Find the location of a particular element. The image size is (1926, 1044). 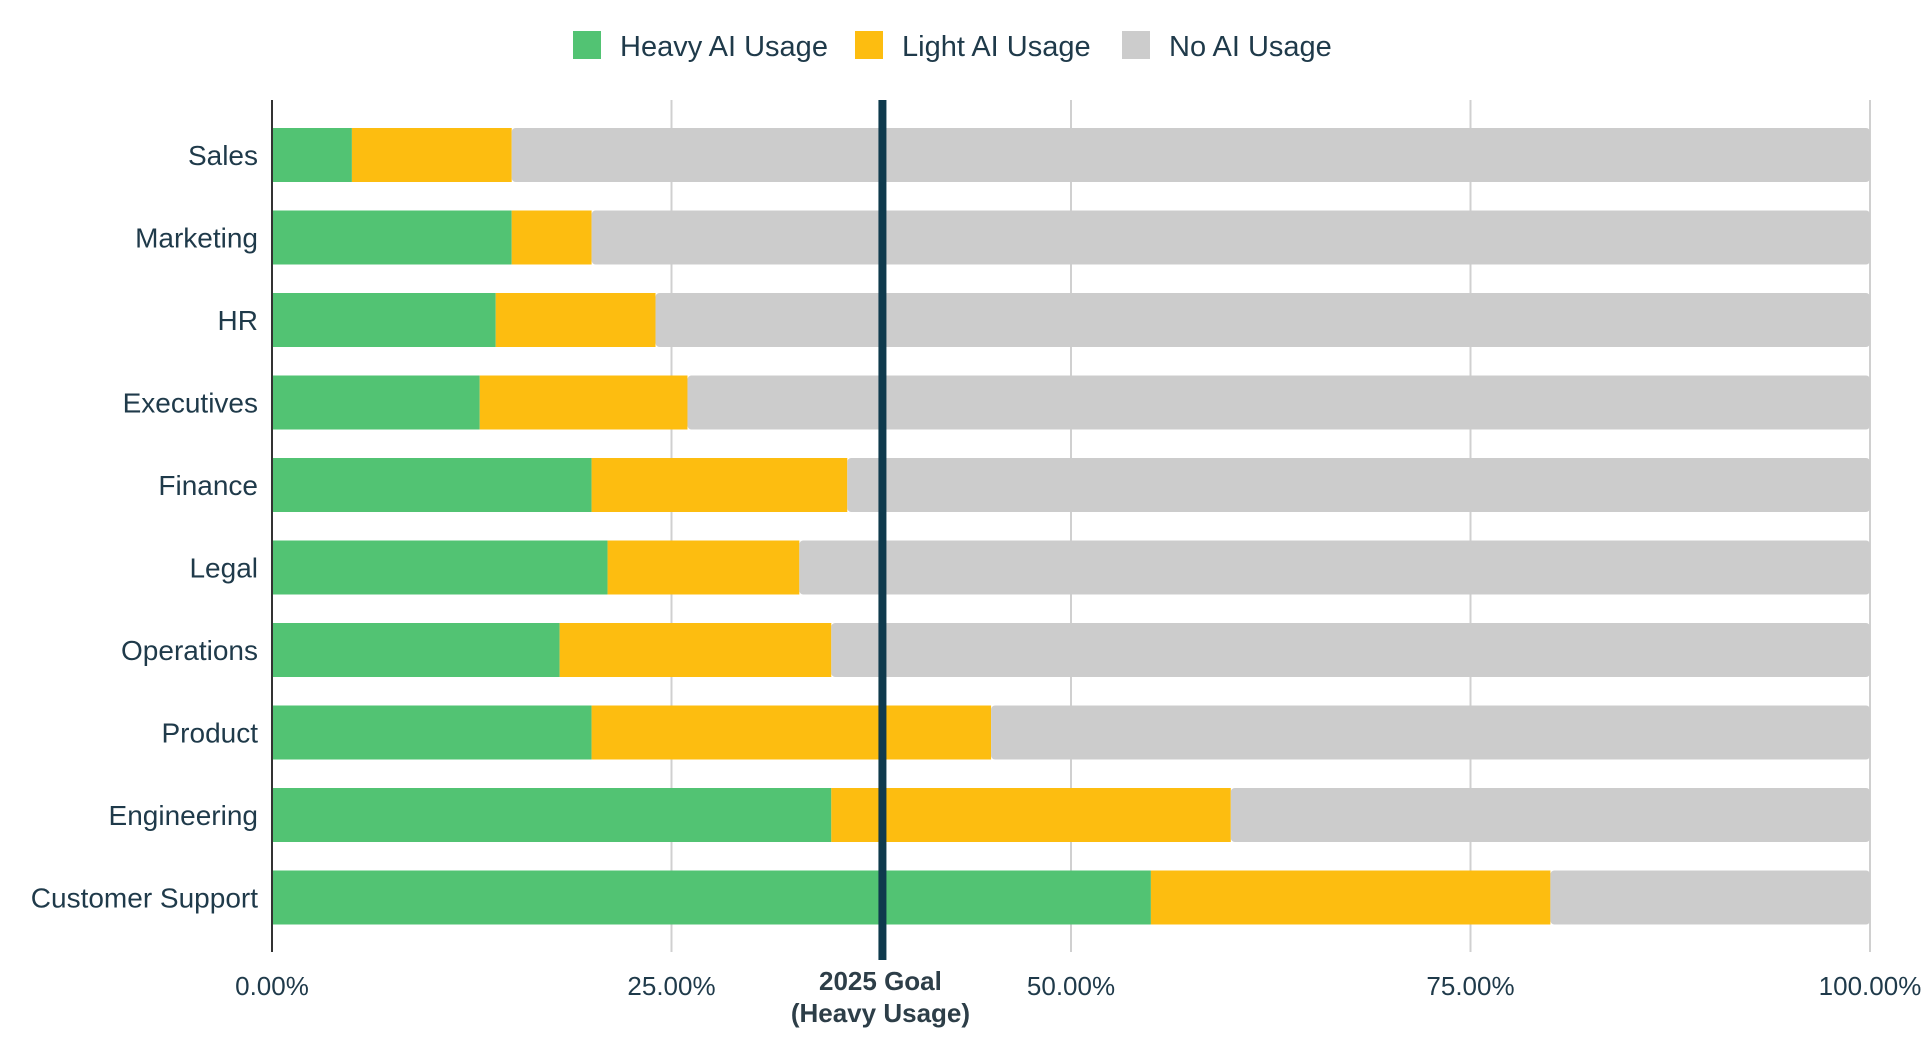

goal-reference: 2025 Goal(Heavy Usage) is located at coordinates (880, 564).